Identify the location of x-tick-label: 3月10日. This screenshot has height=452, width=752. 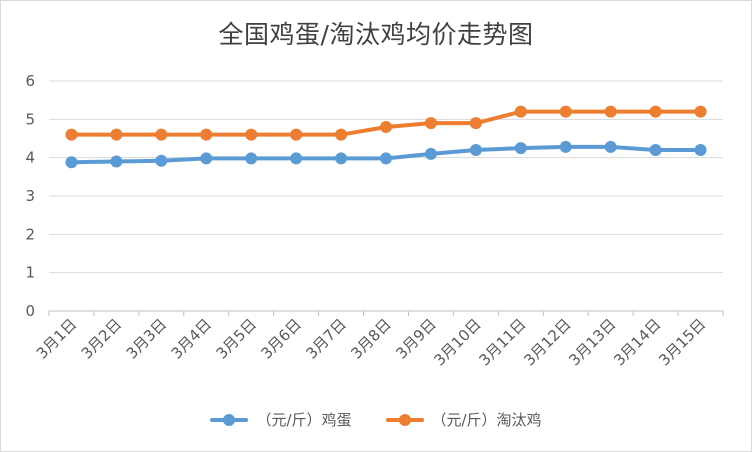
(458, 342).